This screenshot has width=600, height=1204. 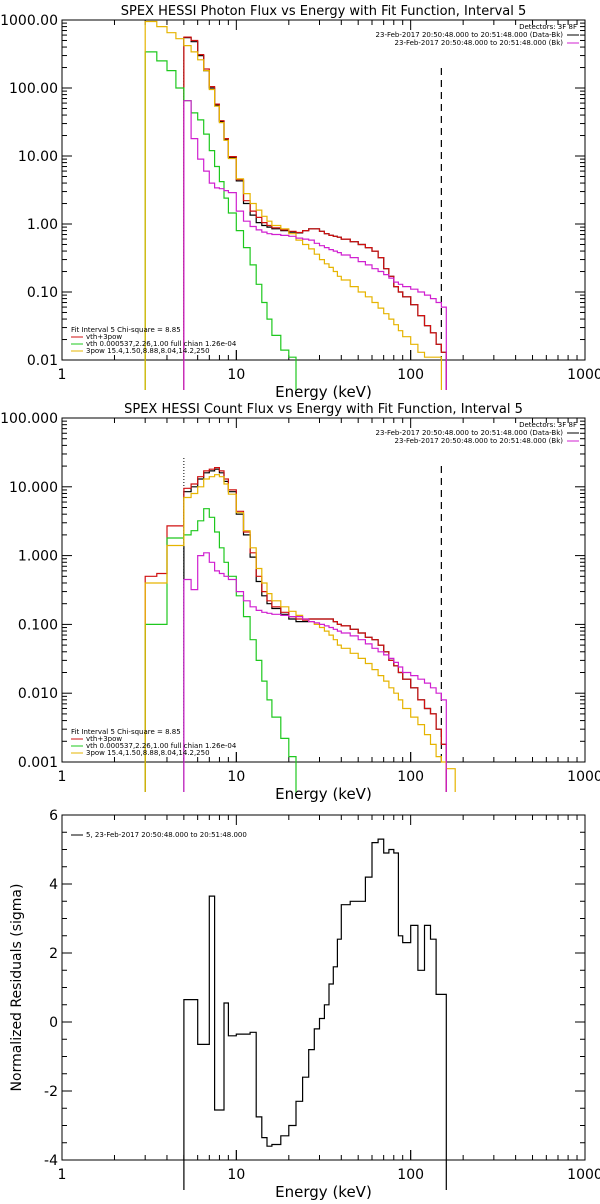 I want to click on chart-2-y-tick-label: 10.000, so click(x=33, y=488).